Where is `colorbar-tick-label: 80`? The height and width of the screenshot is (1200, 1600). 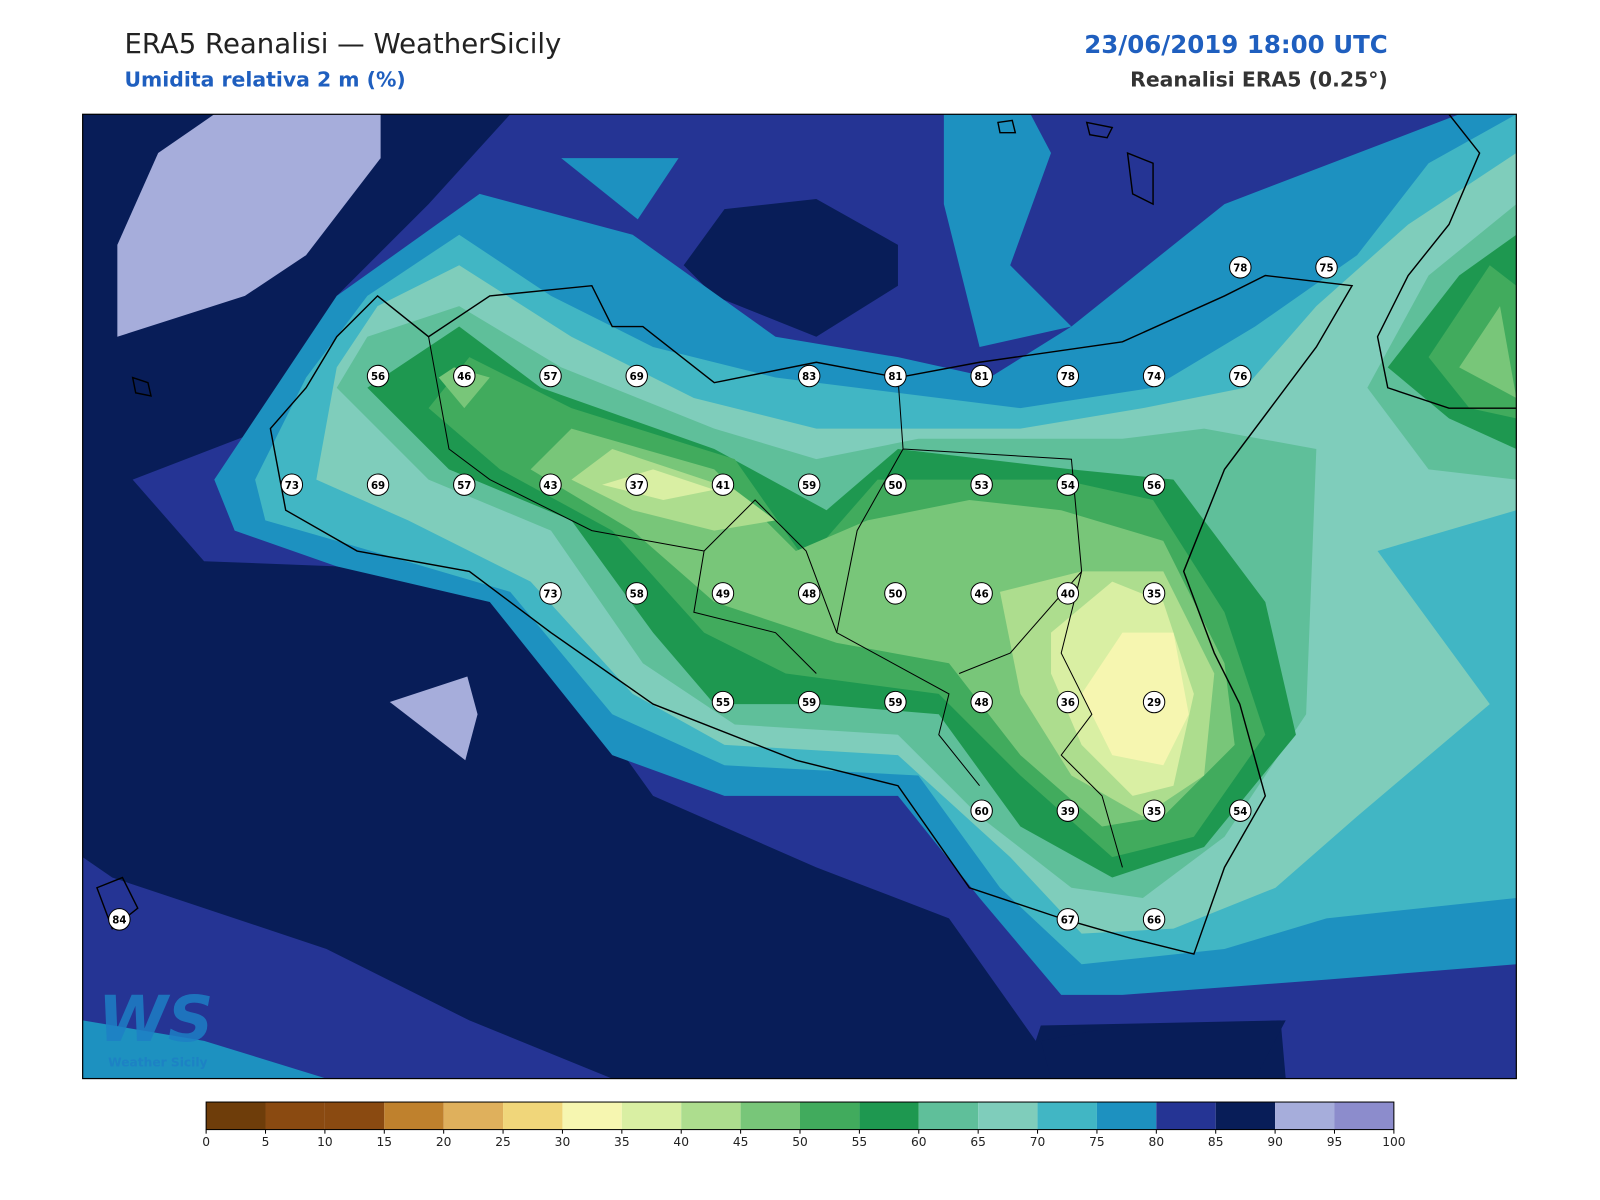
colorbar-tick-label: 80 is located at coordinates (1157, 1142).